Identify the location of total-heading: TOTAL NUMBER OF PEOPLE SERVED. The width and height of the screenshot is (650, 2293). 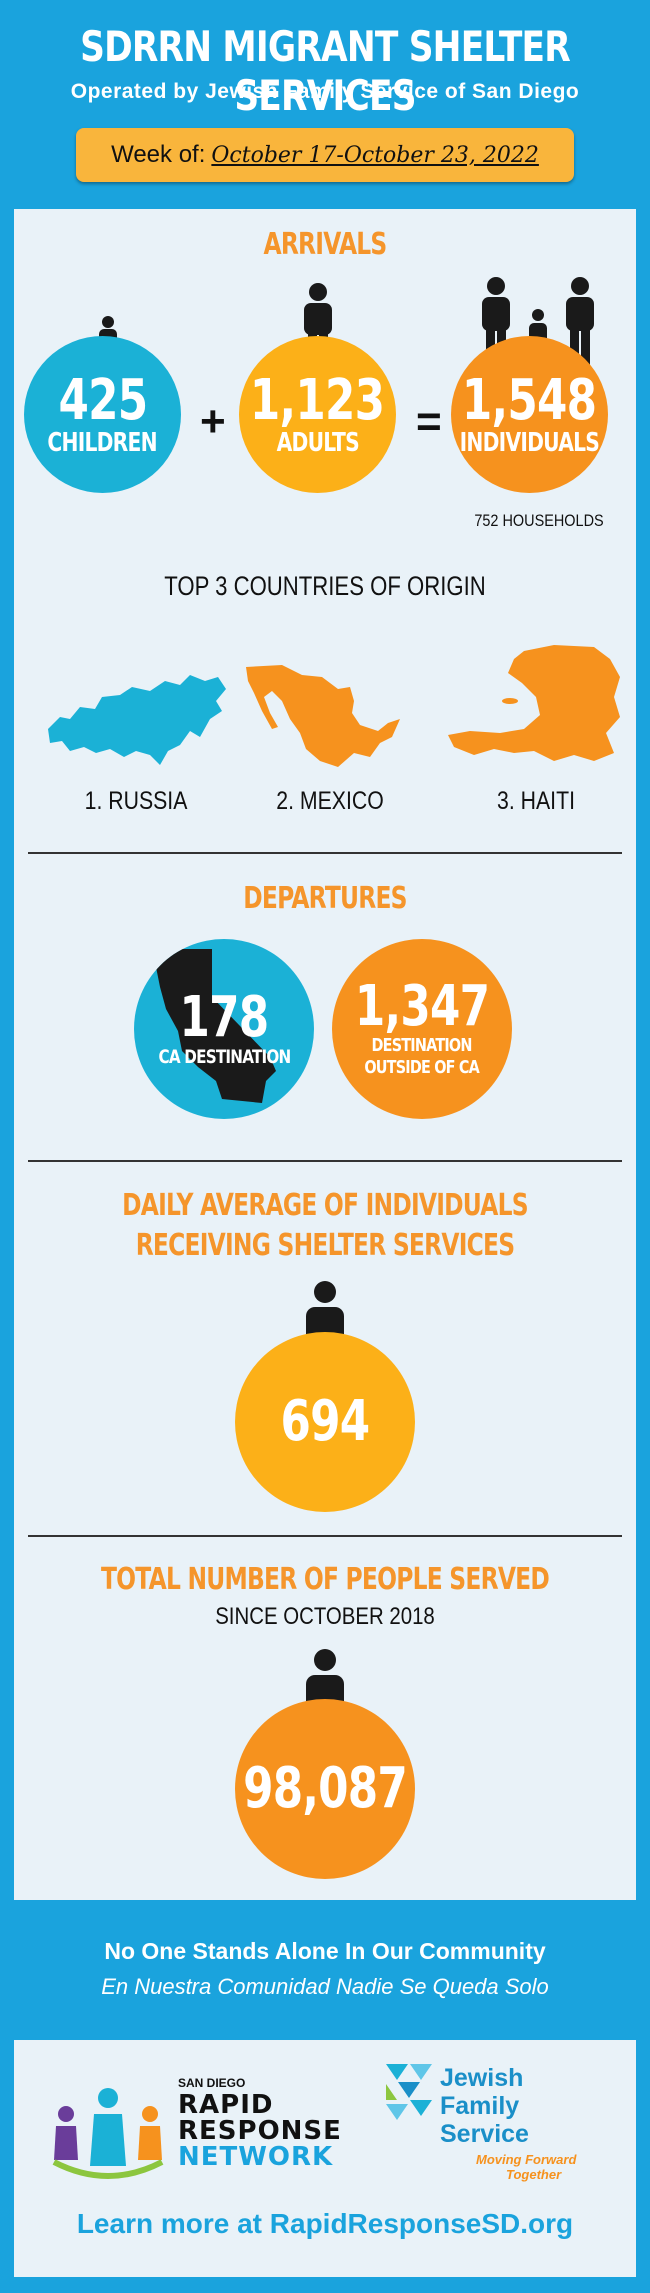
(325, 1579).